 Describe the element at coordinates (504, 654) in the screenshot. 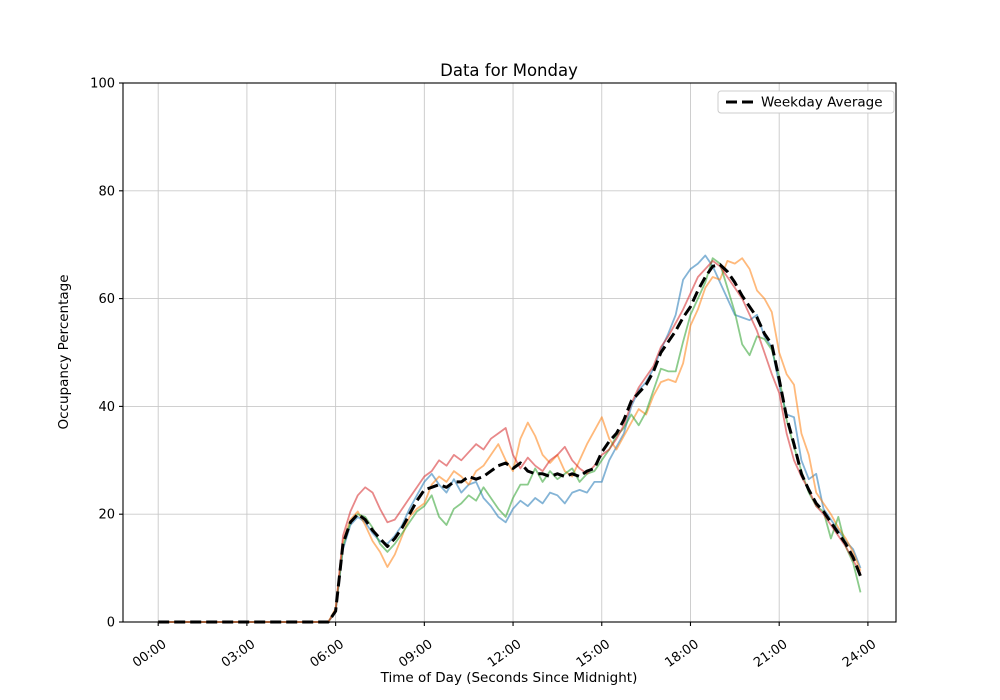

I see `x-tick-label-12:00: 12:00` at that location.